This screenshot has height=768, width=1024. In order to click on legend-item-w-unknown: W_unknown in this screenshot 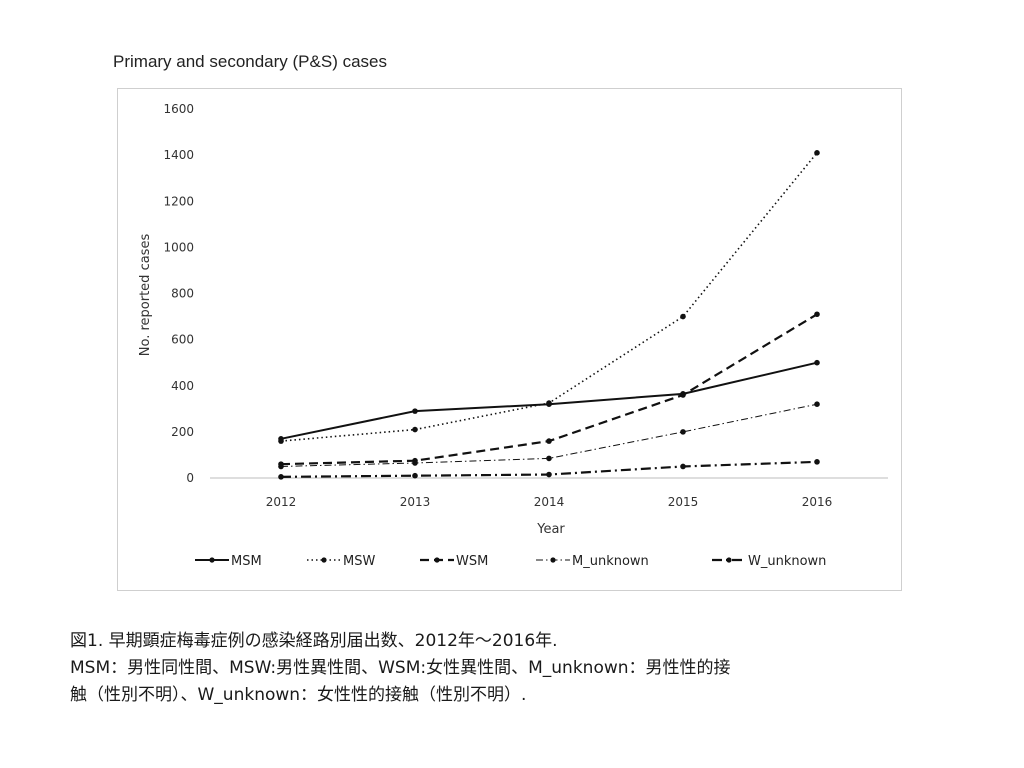, I will do `click(769, 561)`.